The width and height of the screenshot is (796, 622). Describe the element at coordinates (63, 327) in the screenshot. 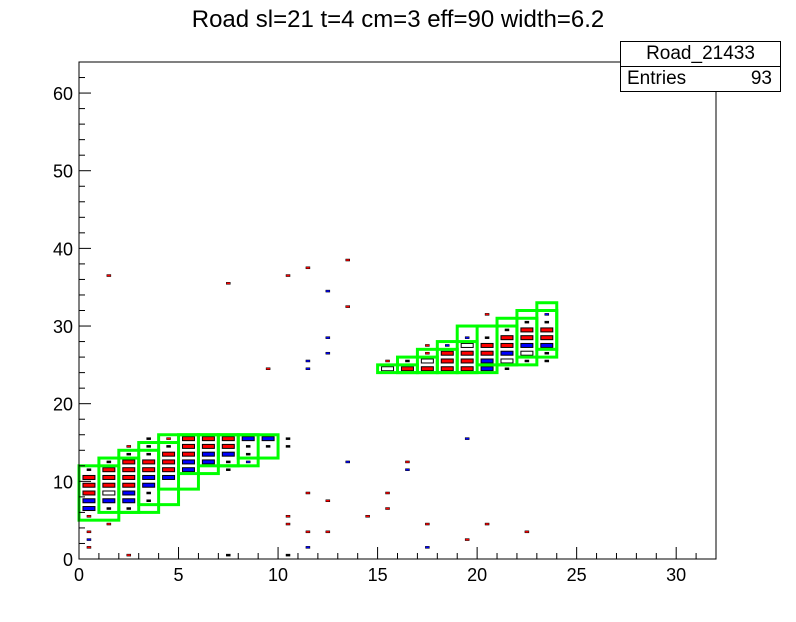

I see `y-tick-label: 30` at that location.